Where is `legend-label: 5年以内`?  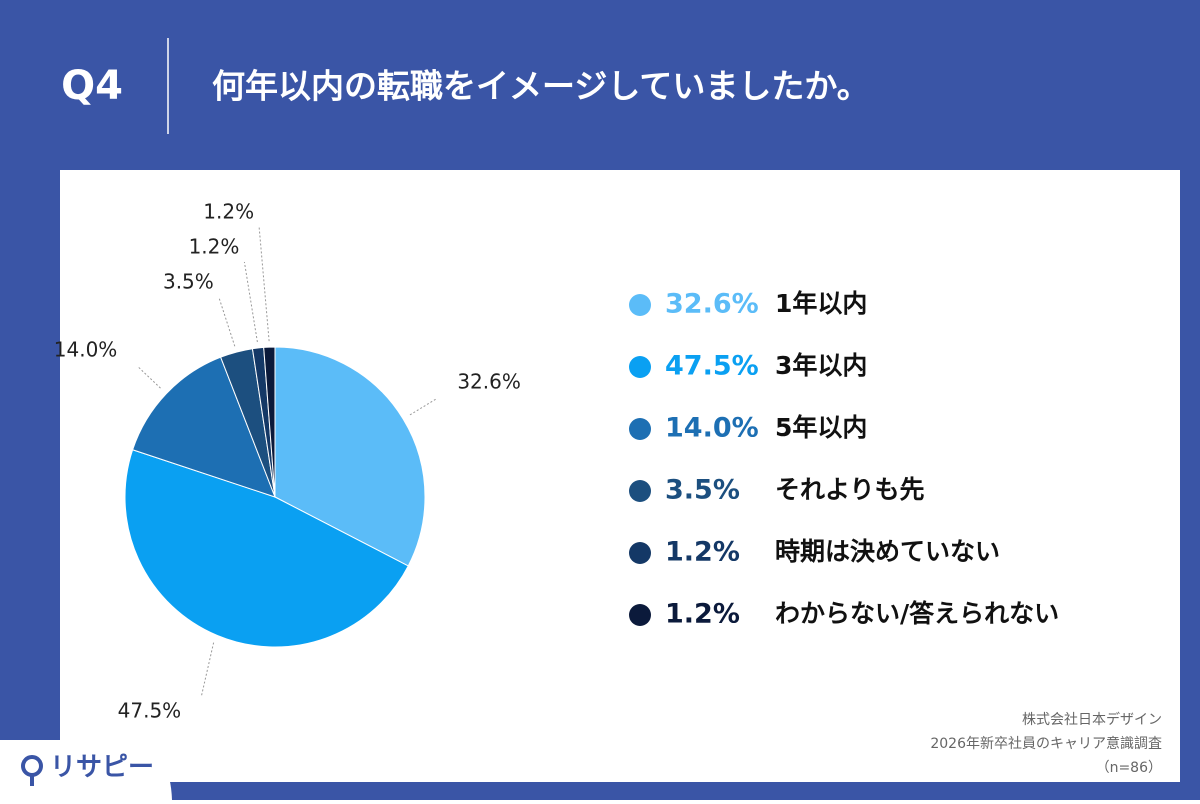
legend-label: 5年以内 is located at coordinates (821, 427).